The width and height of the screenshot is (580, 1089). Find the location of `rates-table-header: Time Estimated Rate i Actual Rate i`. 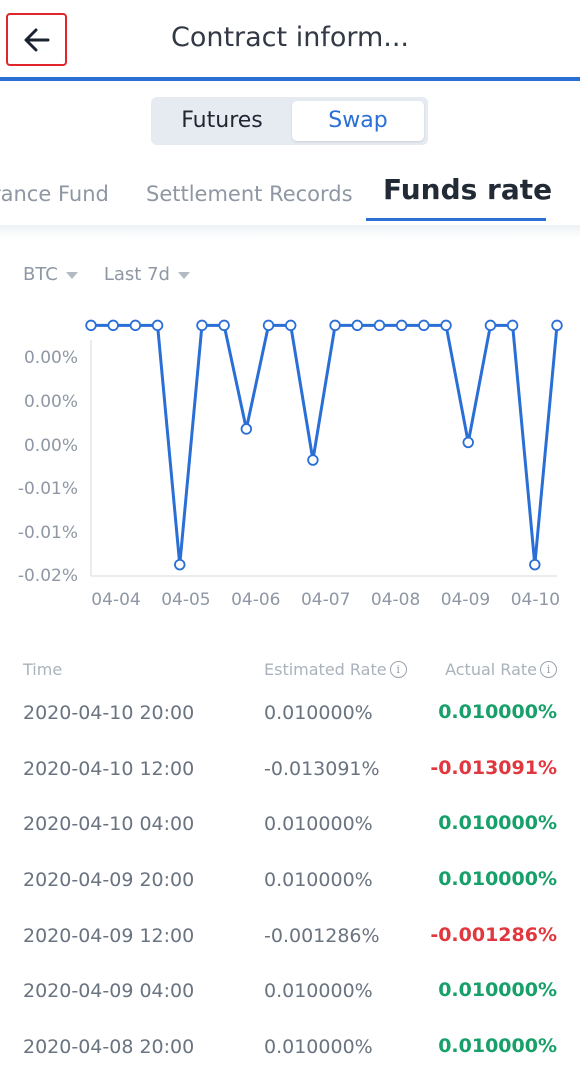

rates-table-header: Time Estimated Rate i Actual Rate i is located at coordinates (290, 673).